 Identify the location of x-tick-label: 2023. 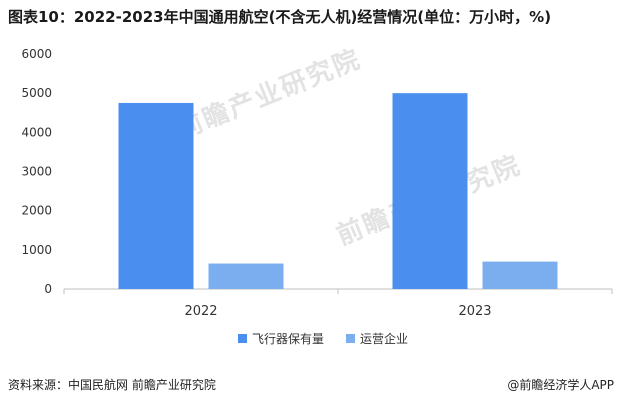
(474, 311).